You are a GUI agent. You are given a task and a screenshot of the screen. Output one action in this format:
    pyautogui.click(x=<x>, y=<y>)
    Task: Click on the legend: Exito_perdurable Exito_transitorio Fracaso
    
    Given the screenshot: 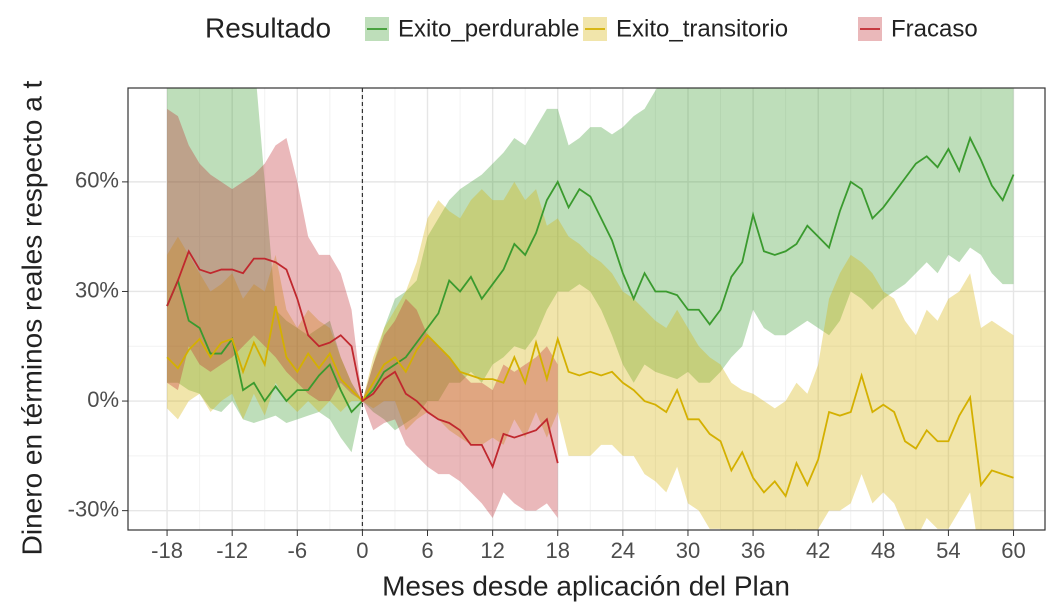 What is the action you would take?
    pyautogui.click(x=671, y=28)
    